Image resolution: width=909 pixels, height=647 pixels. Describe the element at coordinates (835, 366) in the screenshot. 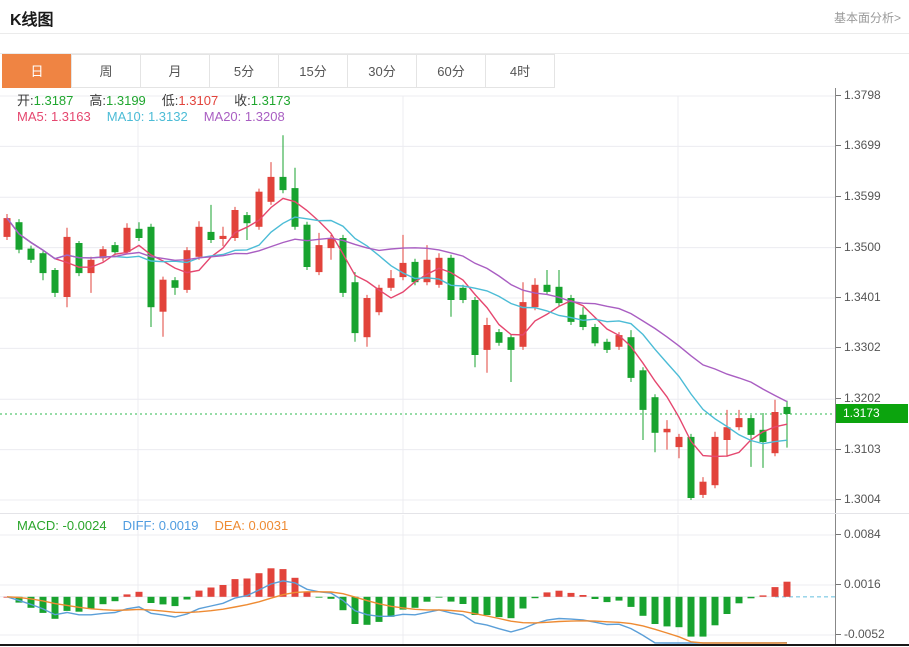

I see `axis-separator-line` at that location.